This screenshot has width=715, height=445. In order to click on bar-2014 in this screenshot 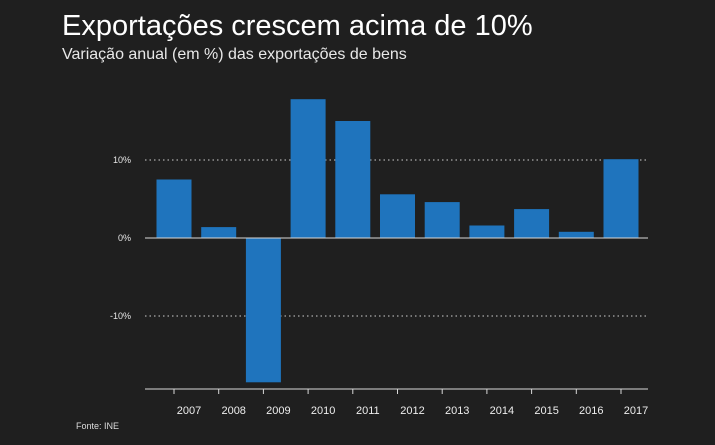, I will do `click(487, 231)`.